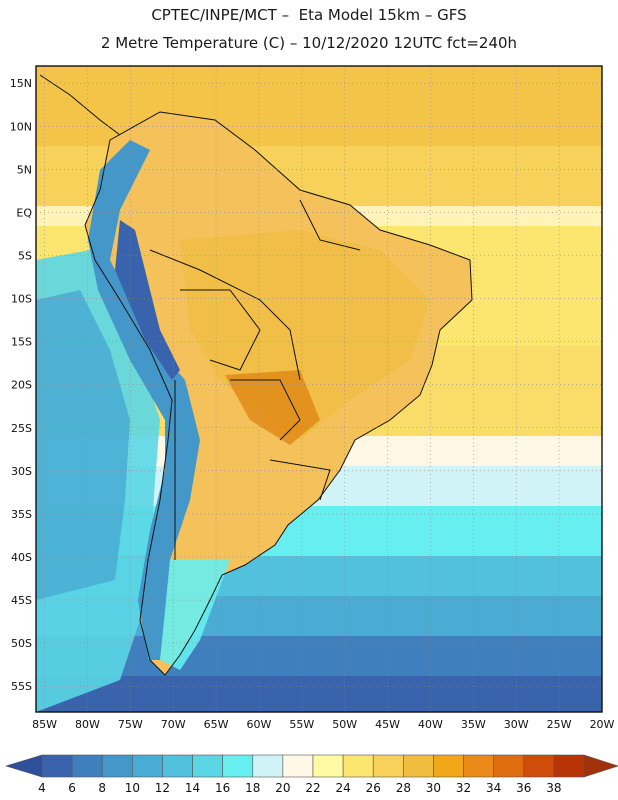 This screenshot has height=800, width=618. I want to click on map-title-line1: CPTEC/INPE/MCT – Eta Model 15km – GFS, so click(309, 15).